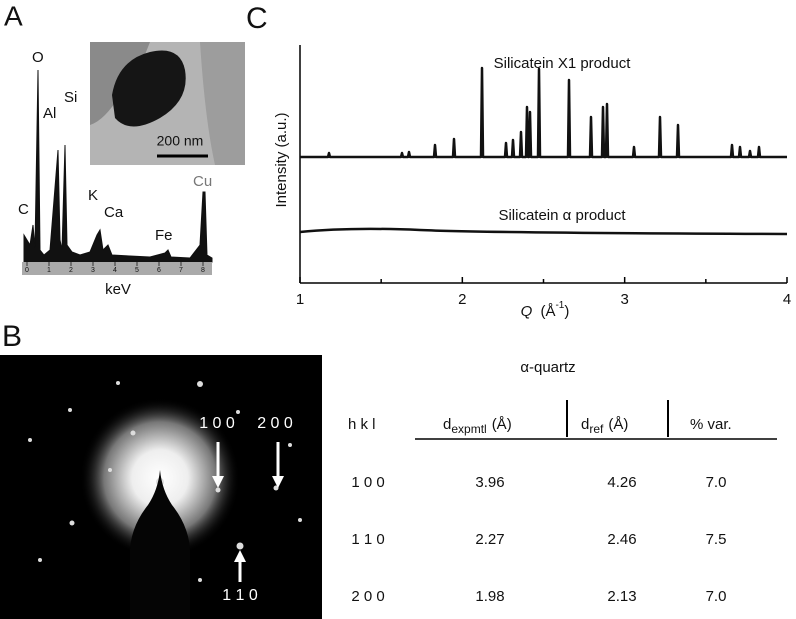  I want to click on table-cell: 4.26, so click(621, 482).